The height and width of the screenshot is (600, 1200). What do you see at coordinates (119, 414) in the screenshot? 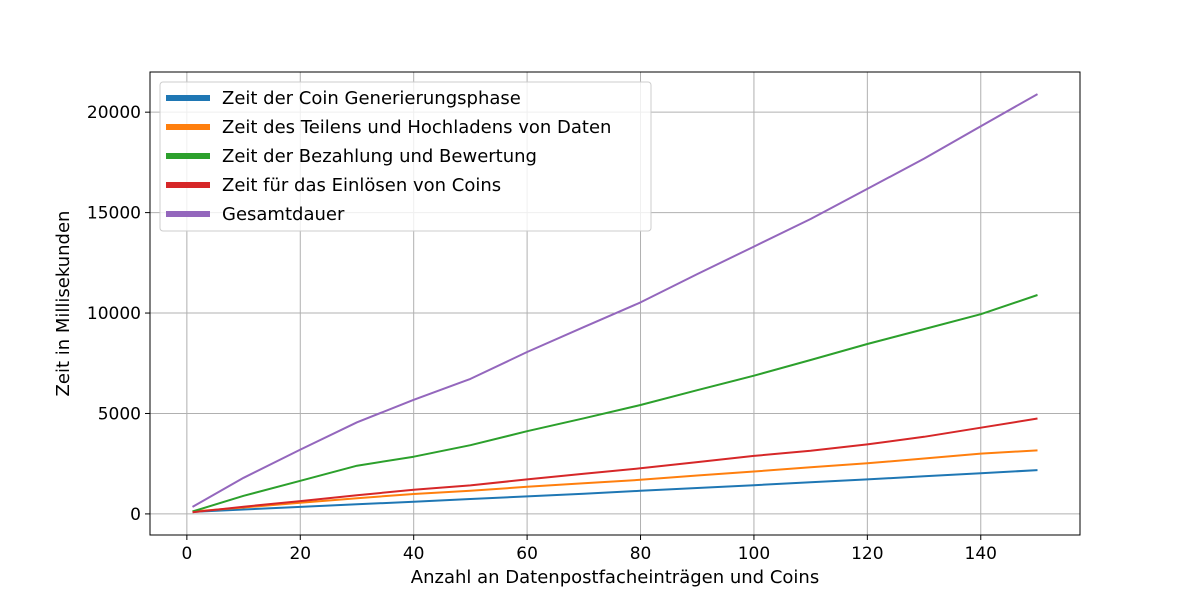
I see `y-tick-label: 5000` at bounding box center [119, 414].